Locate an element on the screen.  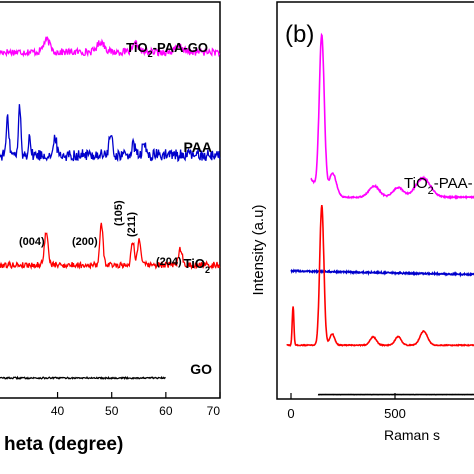
panel-a-series-label-3: GO is located at coordinates (201, 369).